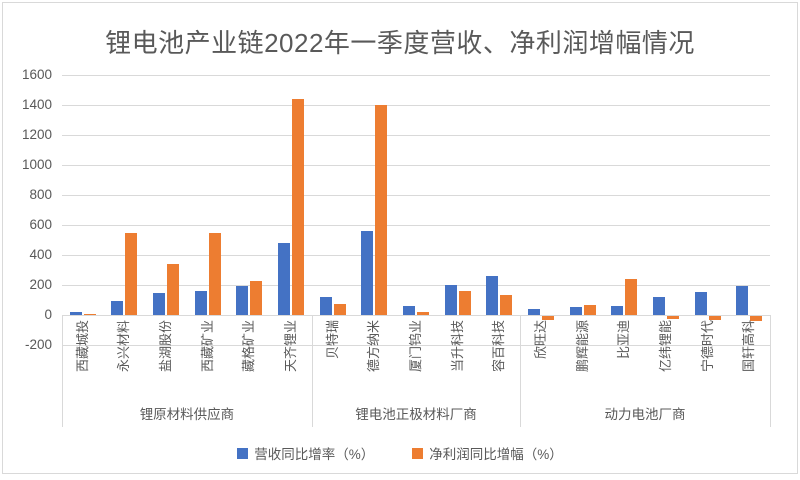 Image resolution: width=800 pixels, height=480 pixels. I want to click on group-label: 动力电池厂商, so click(645, 414).